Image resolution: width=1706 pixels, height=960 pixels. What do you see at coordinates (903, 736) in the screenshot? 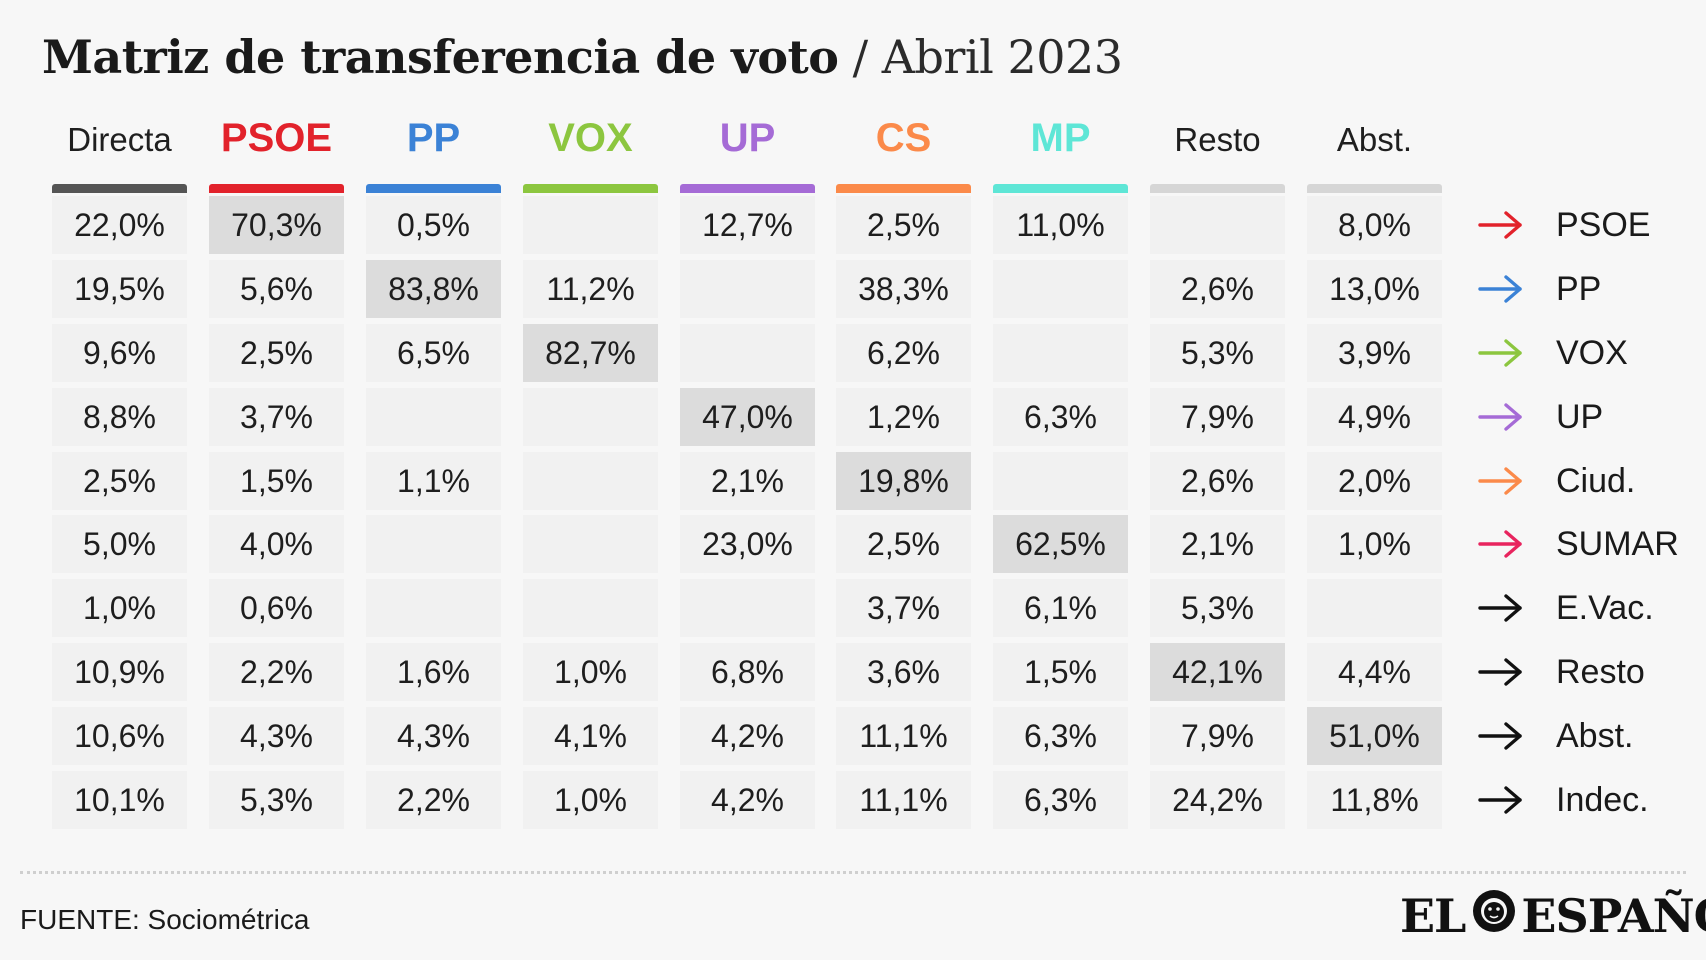
I see `table-cell: 11,1%` at bounding box center [903, 736].